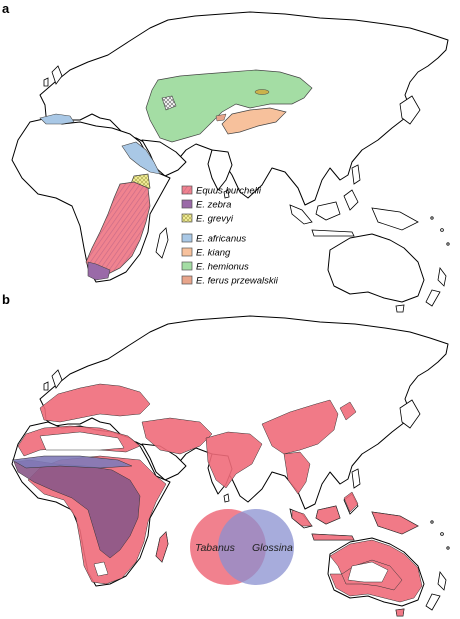  What do you see at coordinates (57, 119) in the screenshot?
I see `range-e-africanus-north` at bounding box center [57, 119].